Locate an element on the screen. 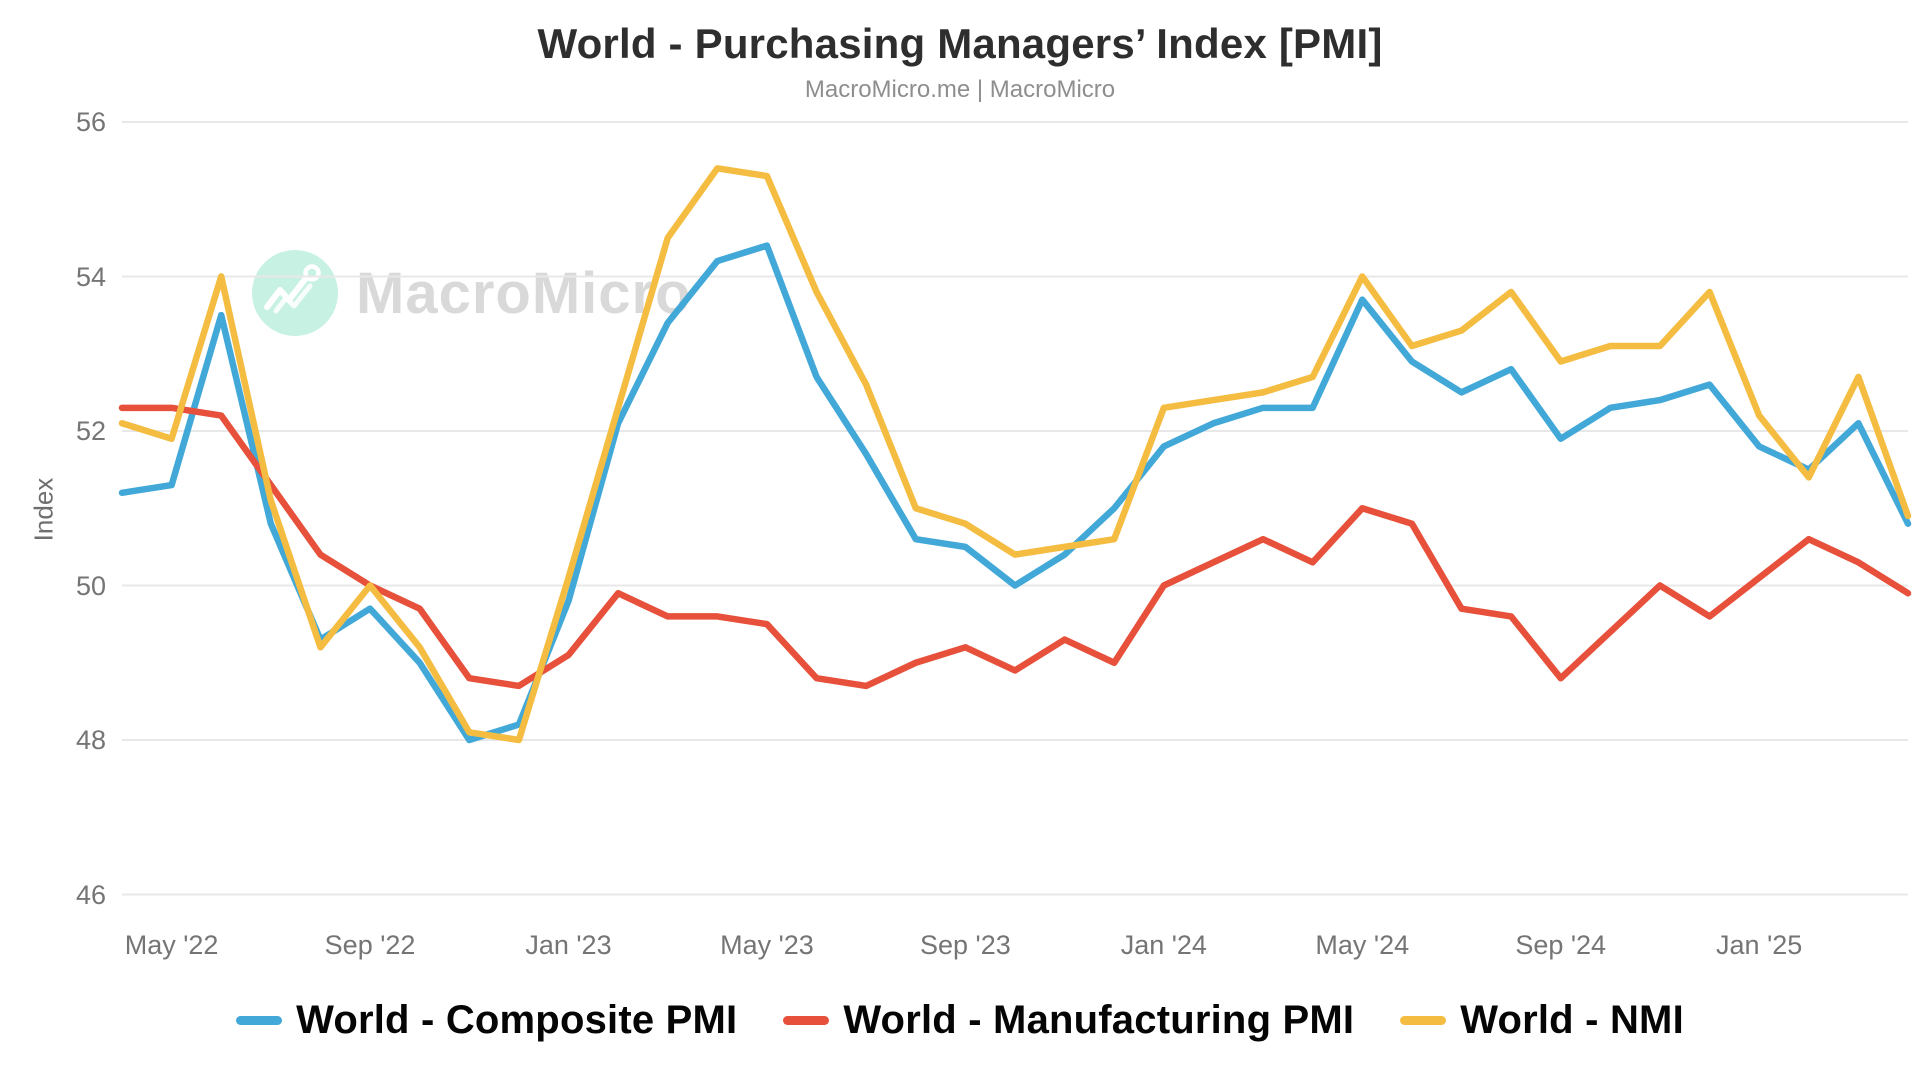 The image size is (1920, 1080). y-axis-title: Index is located at coordinates (43, 509).